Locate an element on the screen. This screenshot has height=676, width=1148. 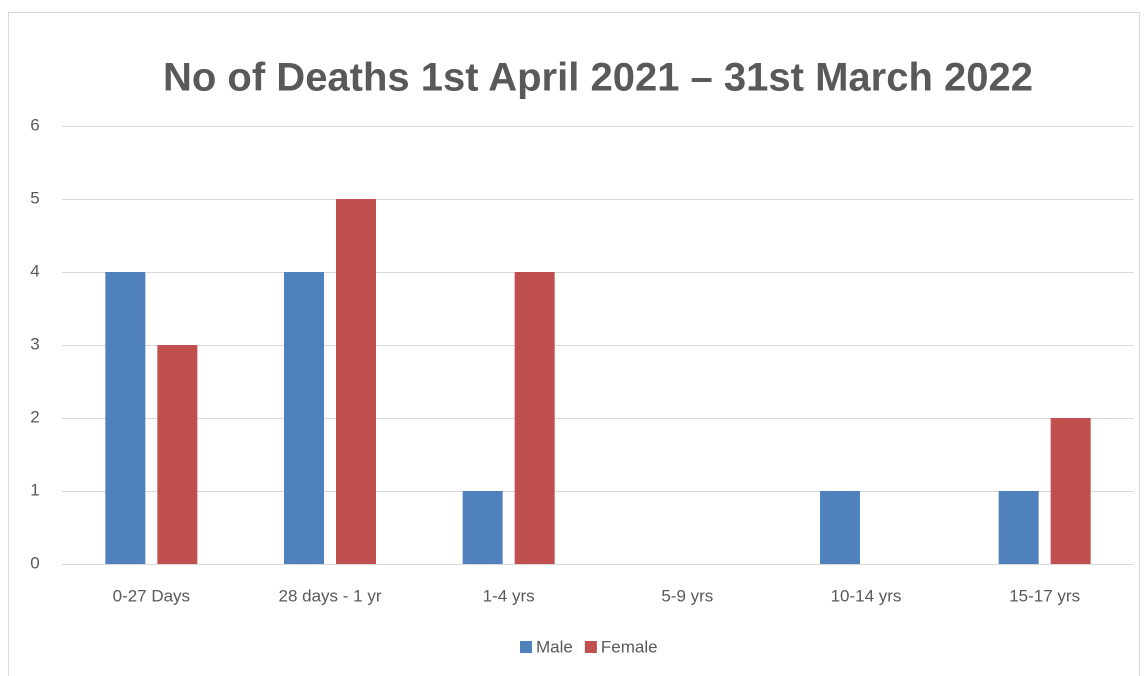
x-tick-label: 10-14 yrs is located at coordinates (866, 595).